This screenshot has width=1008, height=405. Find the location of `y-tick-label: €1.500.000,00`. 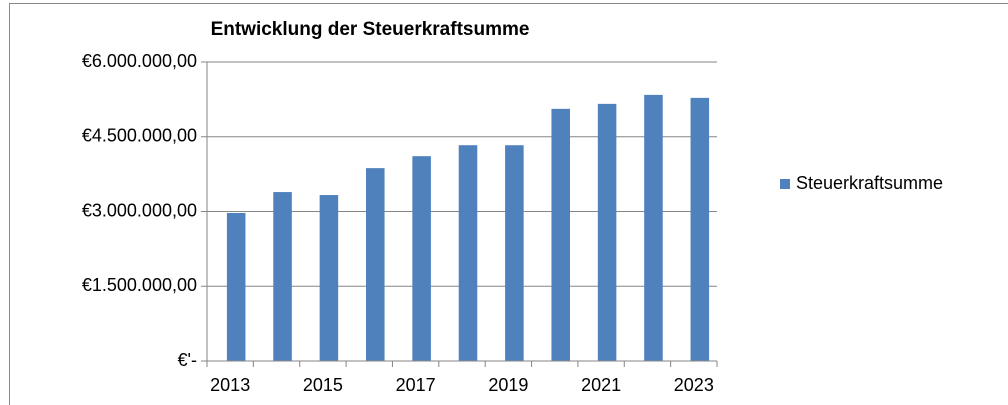

y-tick-label: €1.500.000,00 is located at coordinates (139, 285).